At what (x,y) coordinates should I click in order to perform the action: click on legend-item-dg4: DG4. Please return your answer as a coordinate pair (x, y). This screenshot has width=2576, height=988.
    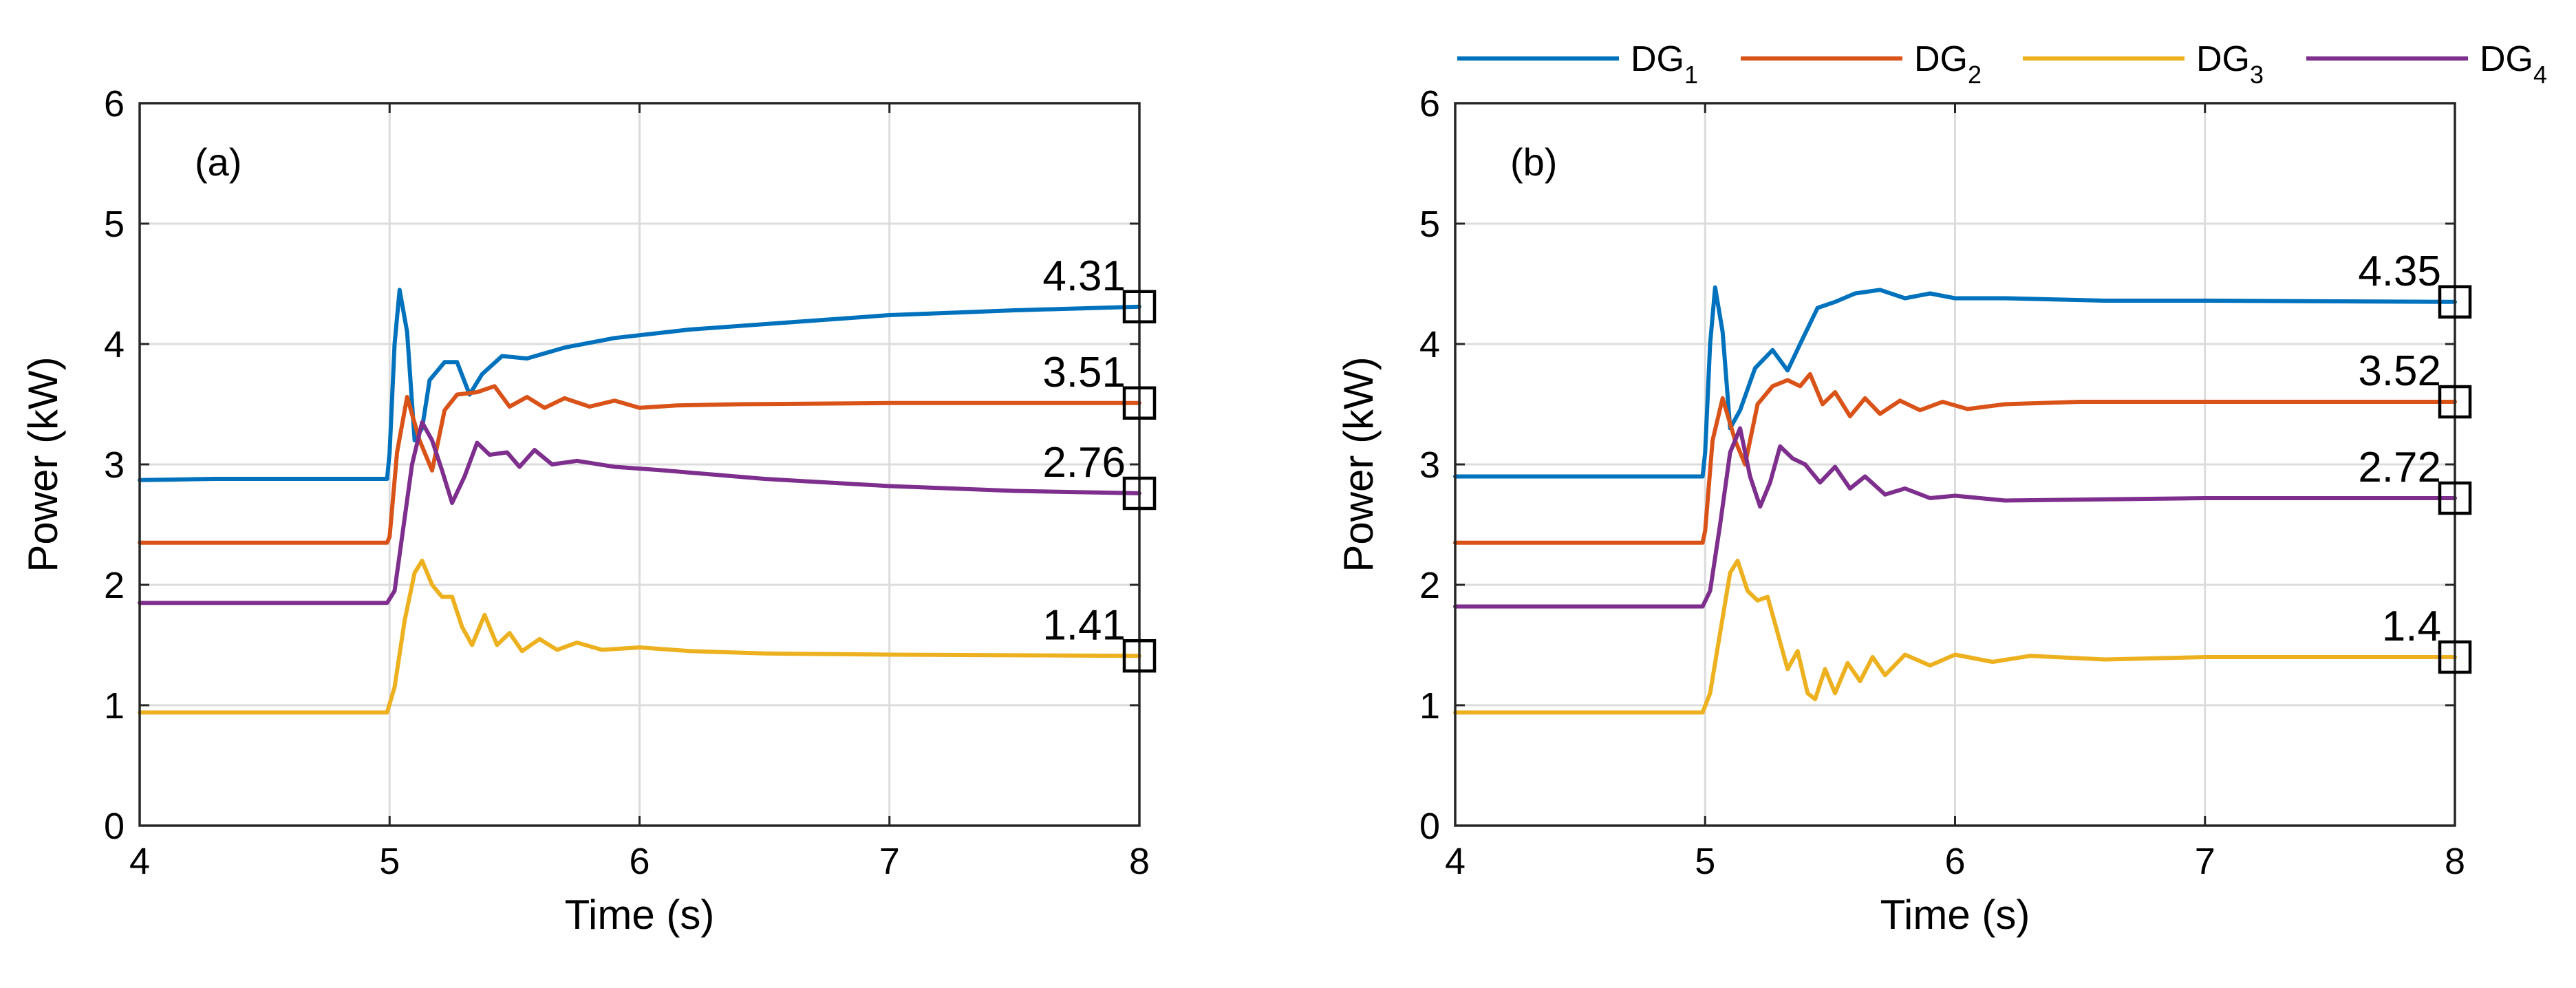
    Looking at the image, I should click on (2426, 64).